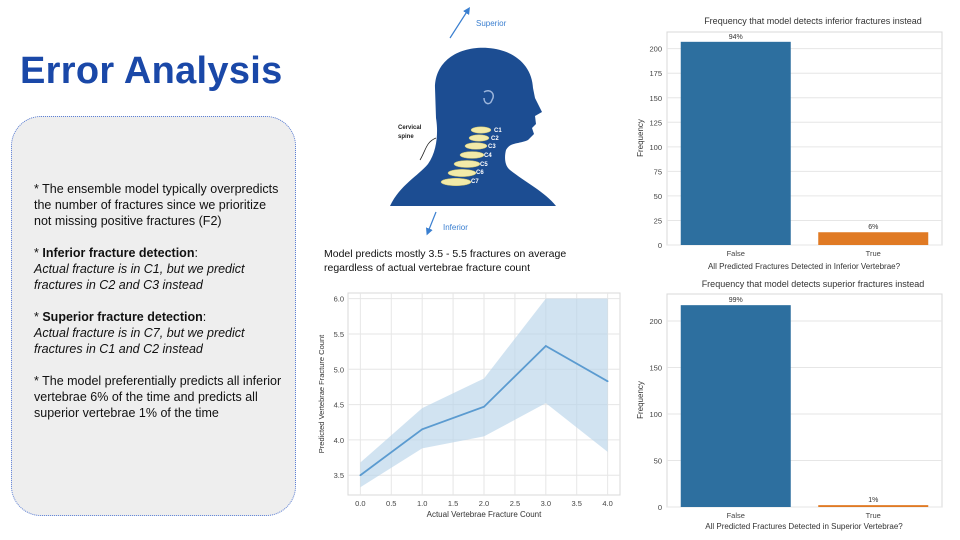 The height and width of the screenshot is (540, 960). I want to click on bullet-2-heading: Inferior fracture detection, so click(118, 253).